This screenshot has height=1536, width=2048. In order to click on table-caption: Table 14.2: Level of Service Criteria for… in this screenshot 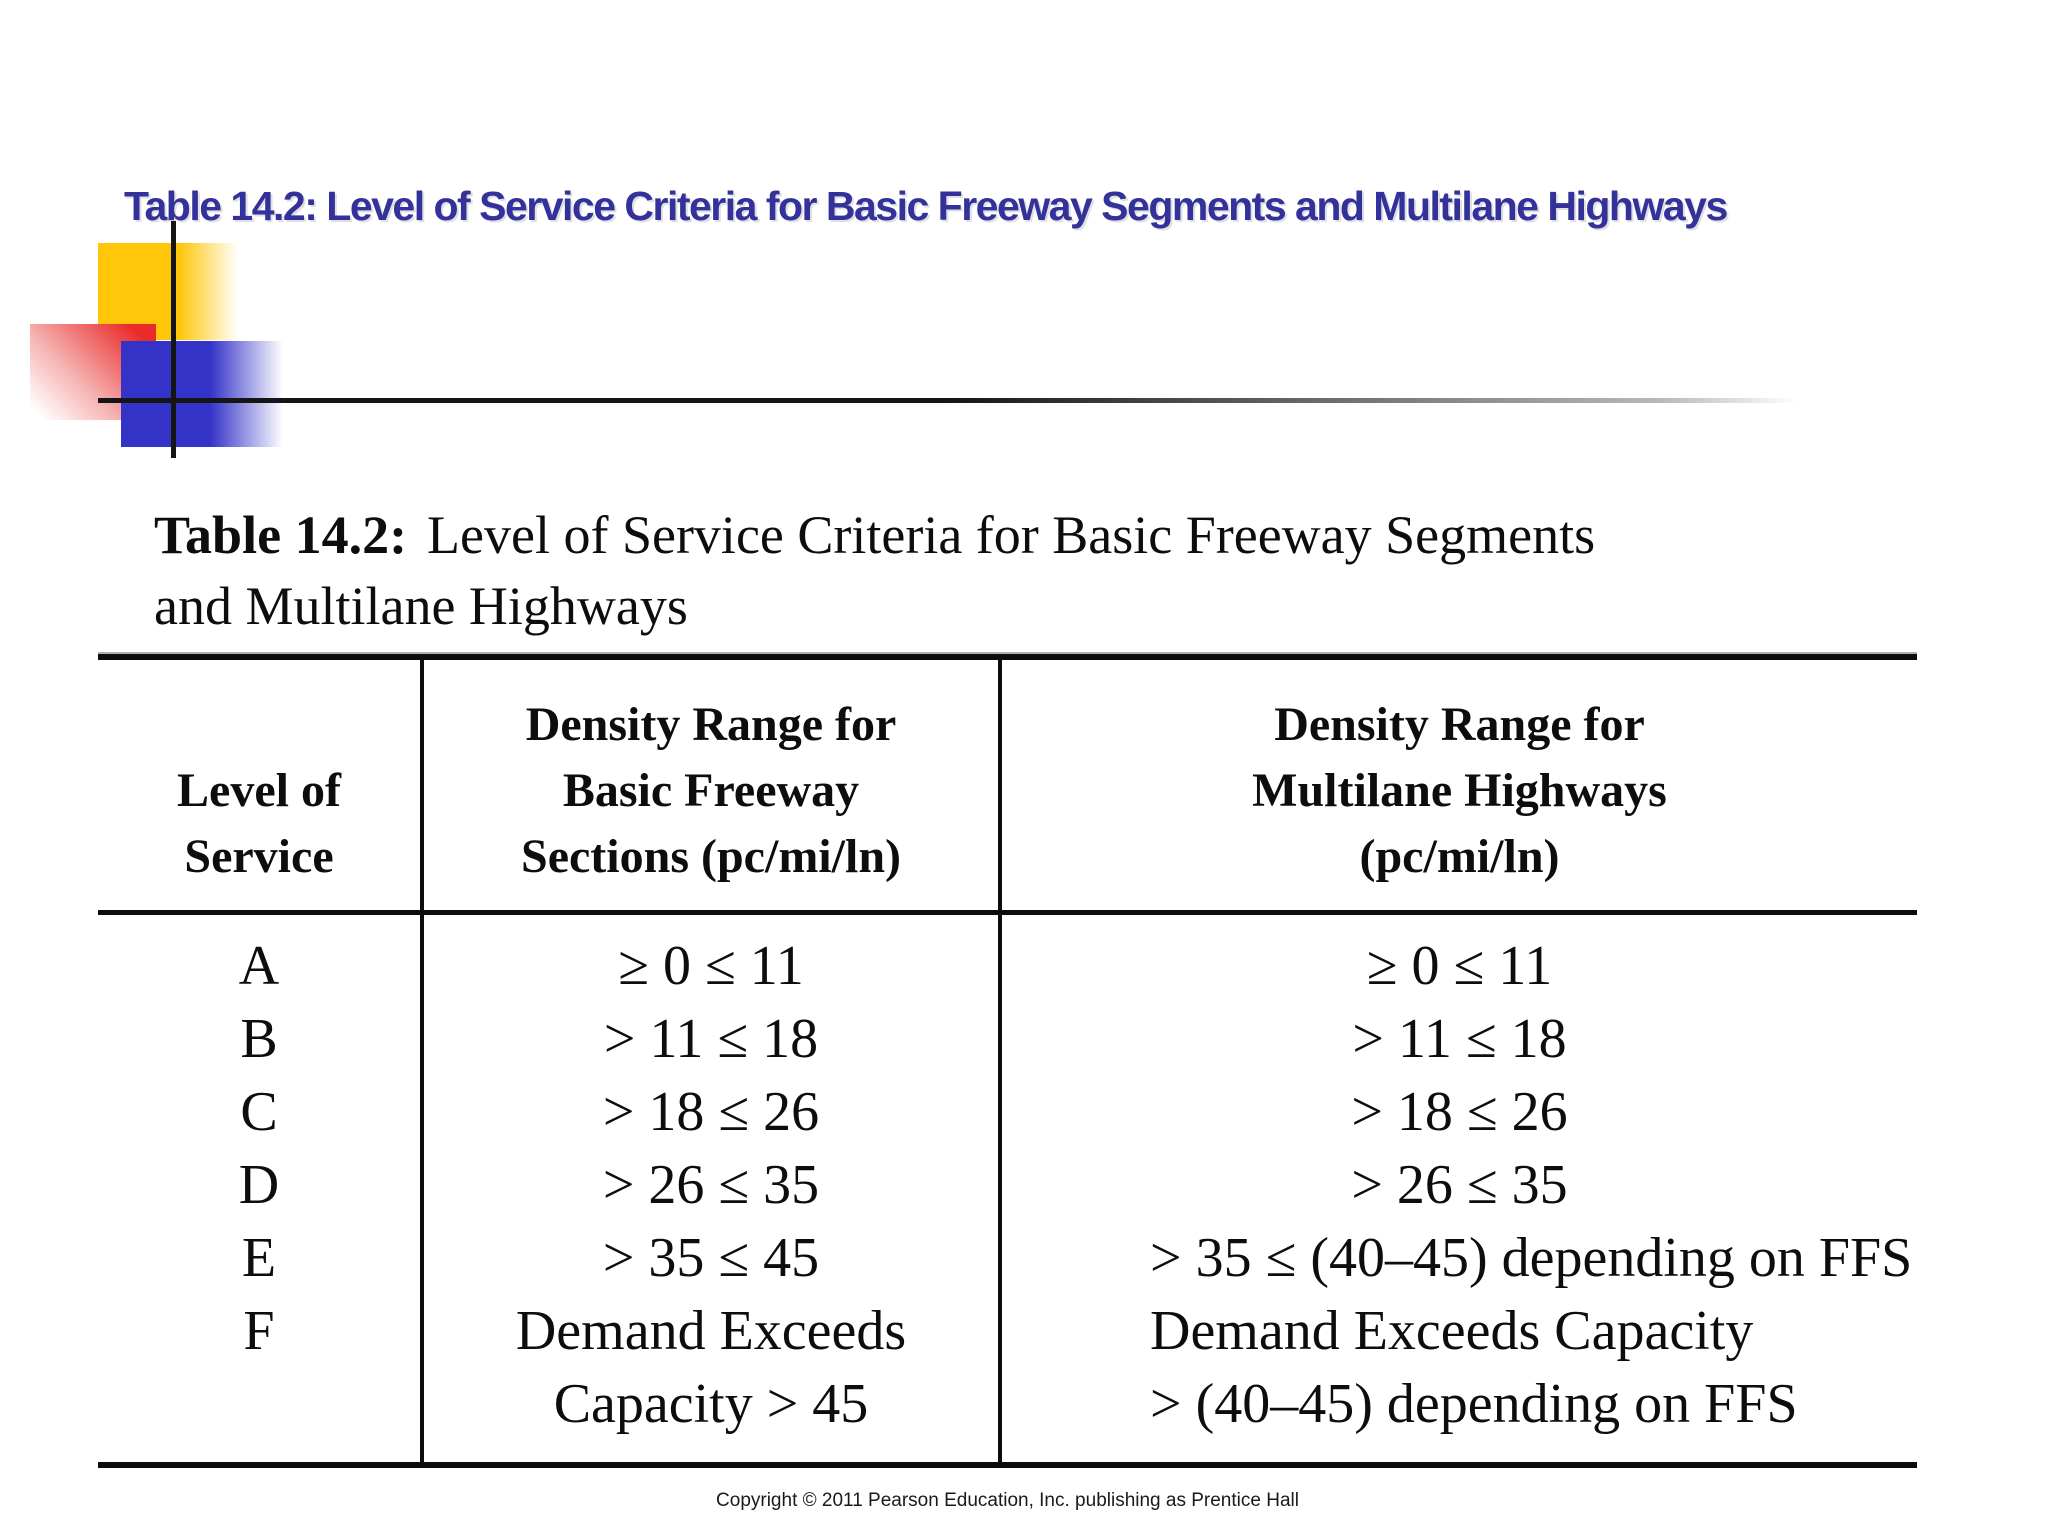, I will do `click(994, 571)`.